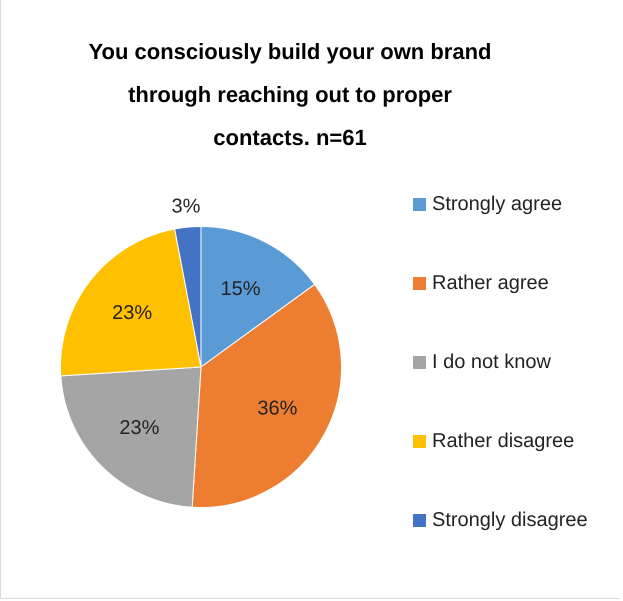 The width and height of the screenshot is (623, 601). I want to click on legend-label: I do not know, so click(491, 362).